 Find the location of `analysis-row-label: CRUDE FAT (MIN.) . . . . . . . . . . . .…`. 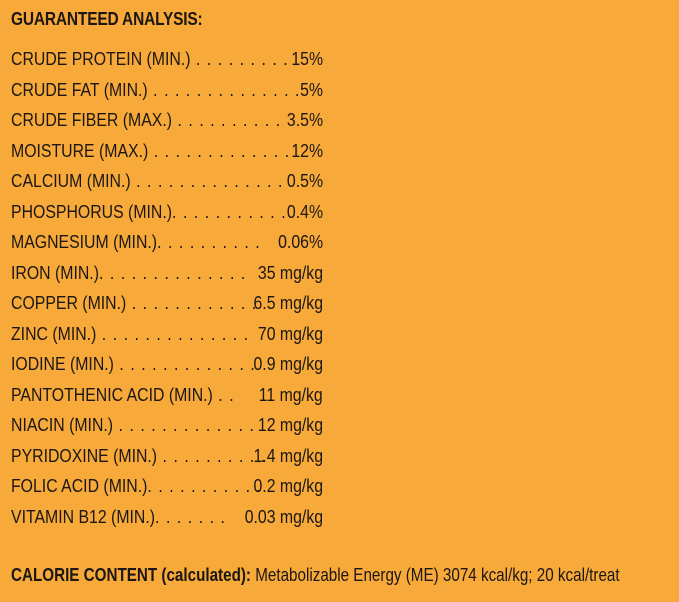

analysis-row-label: CRUDE FAT (MIN.) . . . . . . . . . . . .… is located at coordinates (167, 90).